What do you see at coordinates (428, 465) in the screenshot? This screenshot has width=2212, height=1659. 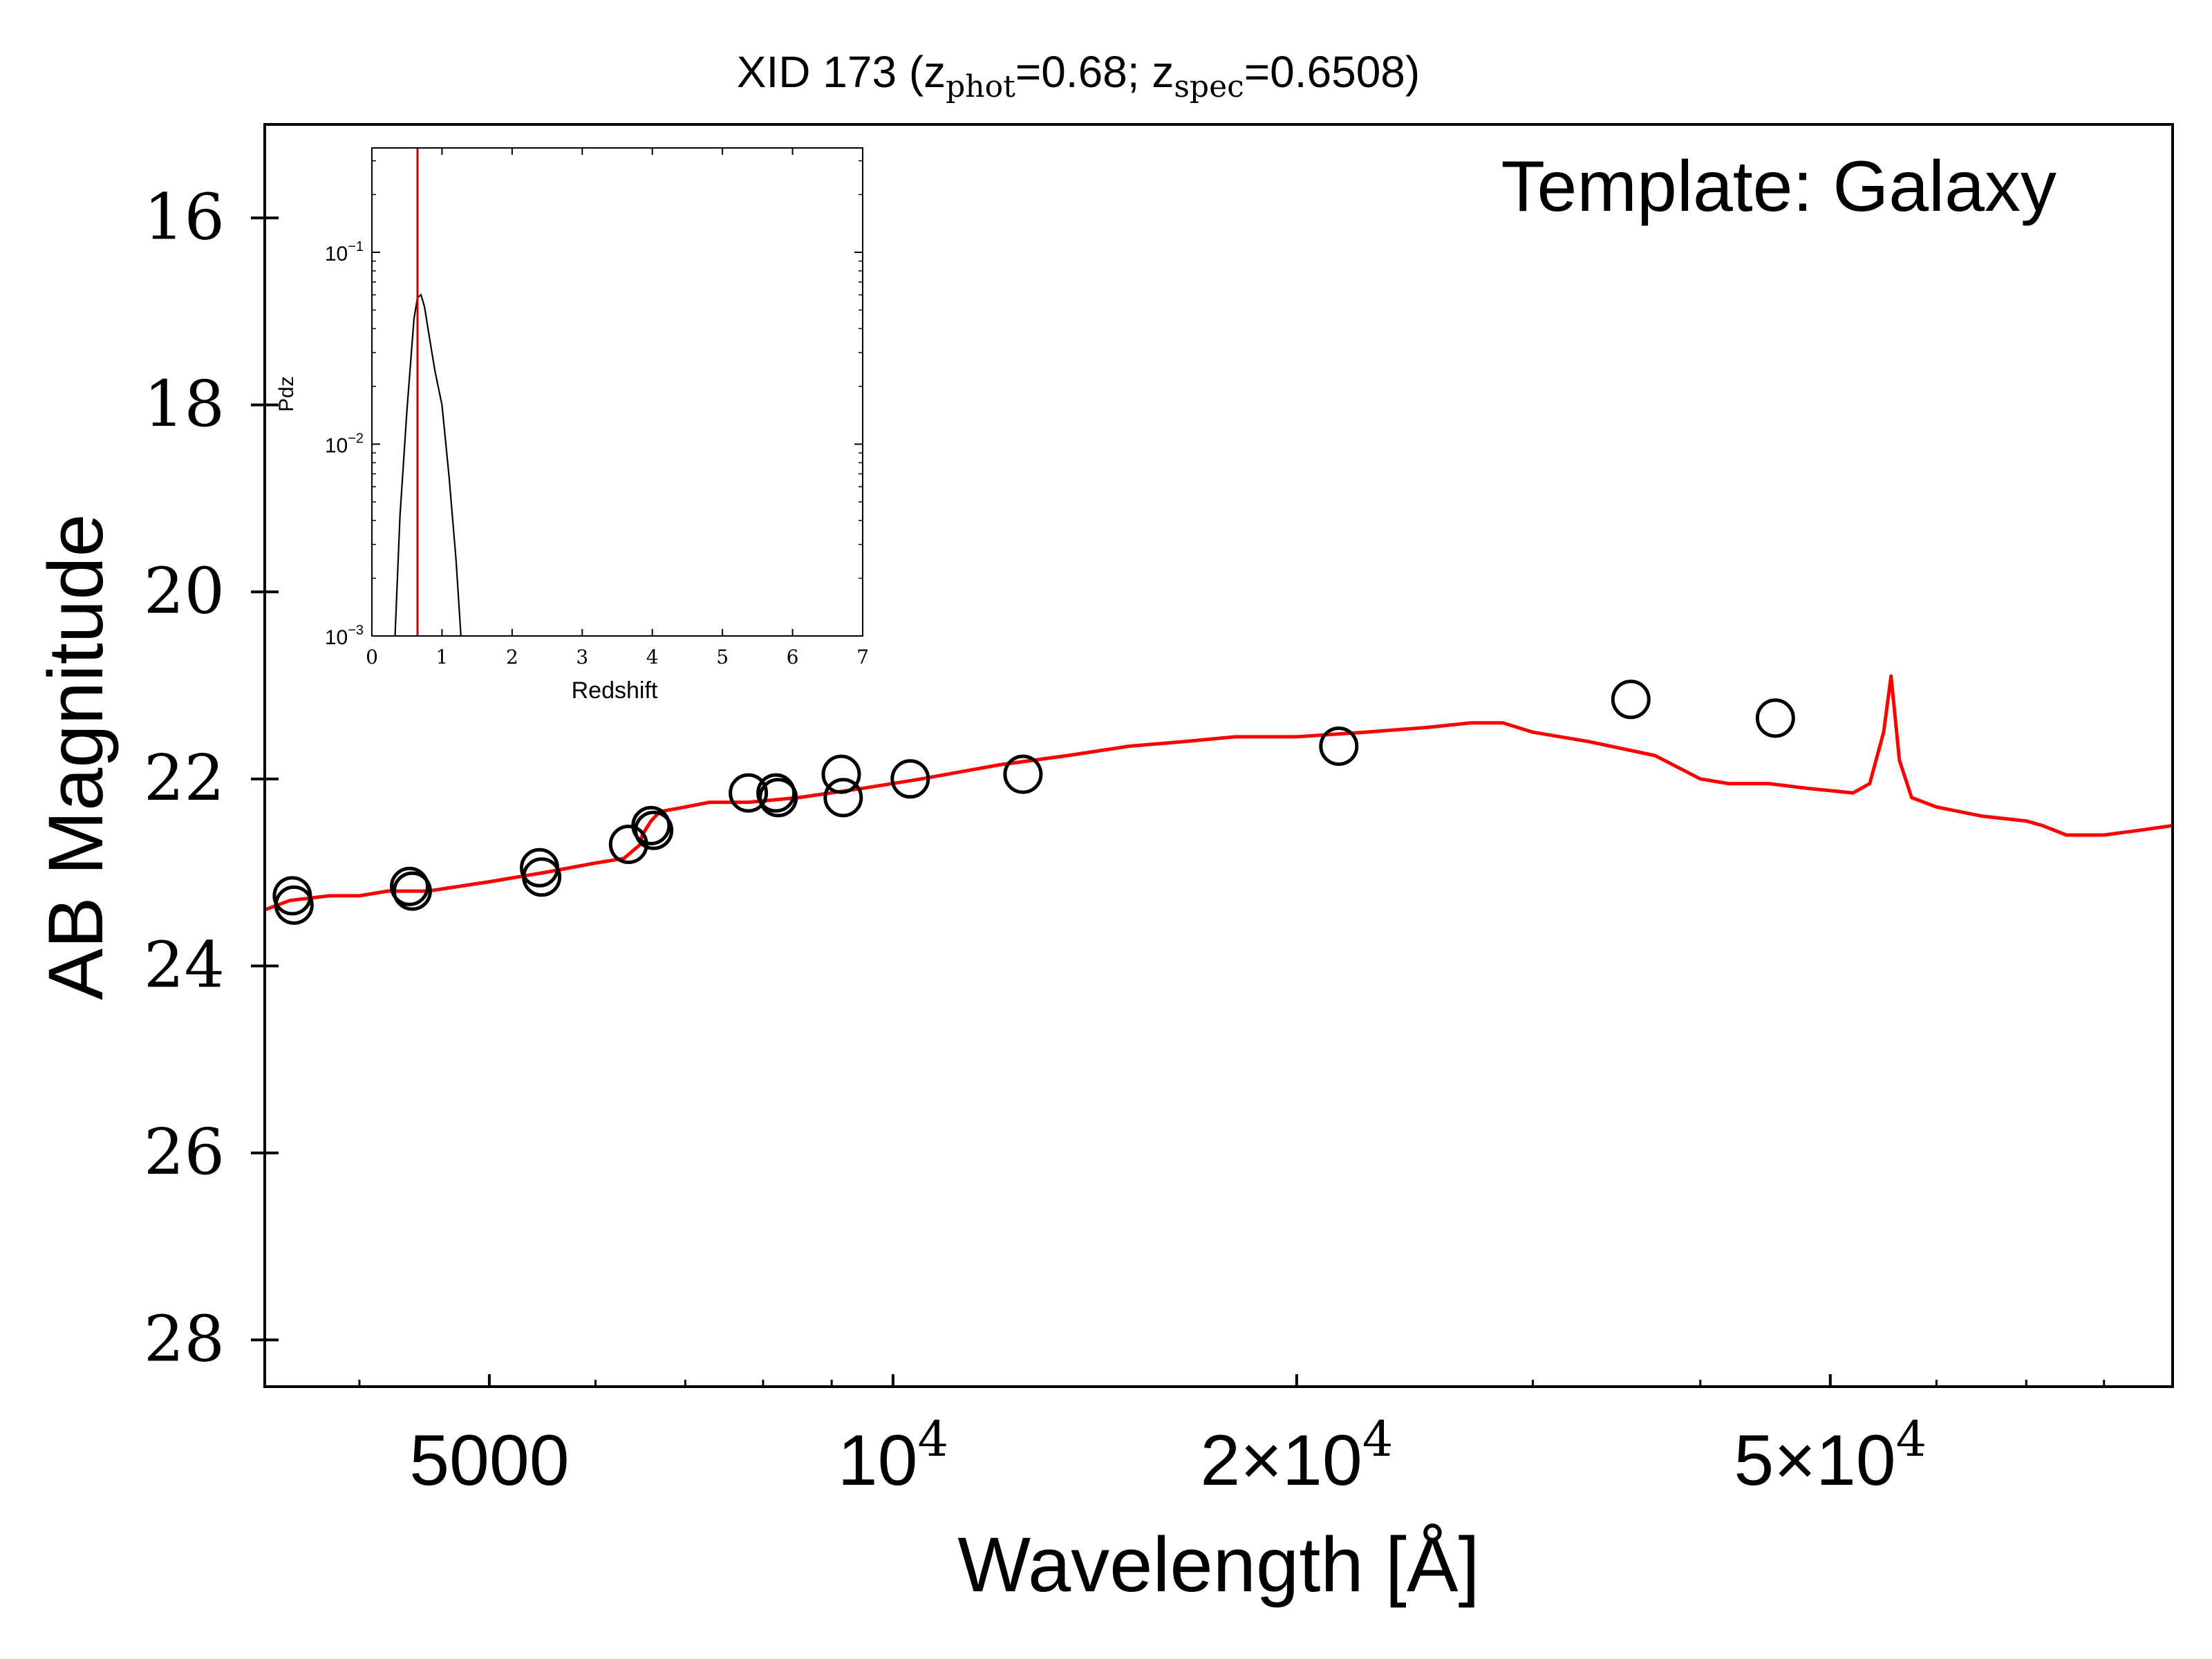 I see `pdz-curve` at bounding box center [428, 465].